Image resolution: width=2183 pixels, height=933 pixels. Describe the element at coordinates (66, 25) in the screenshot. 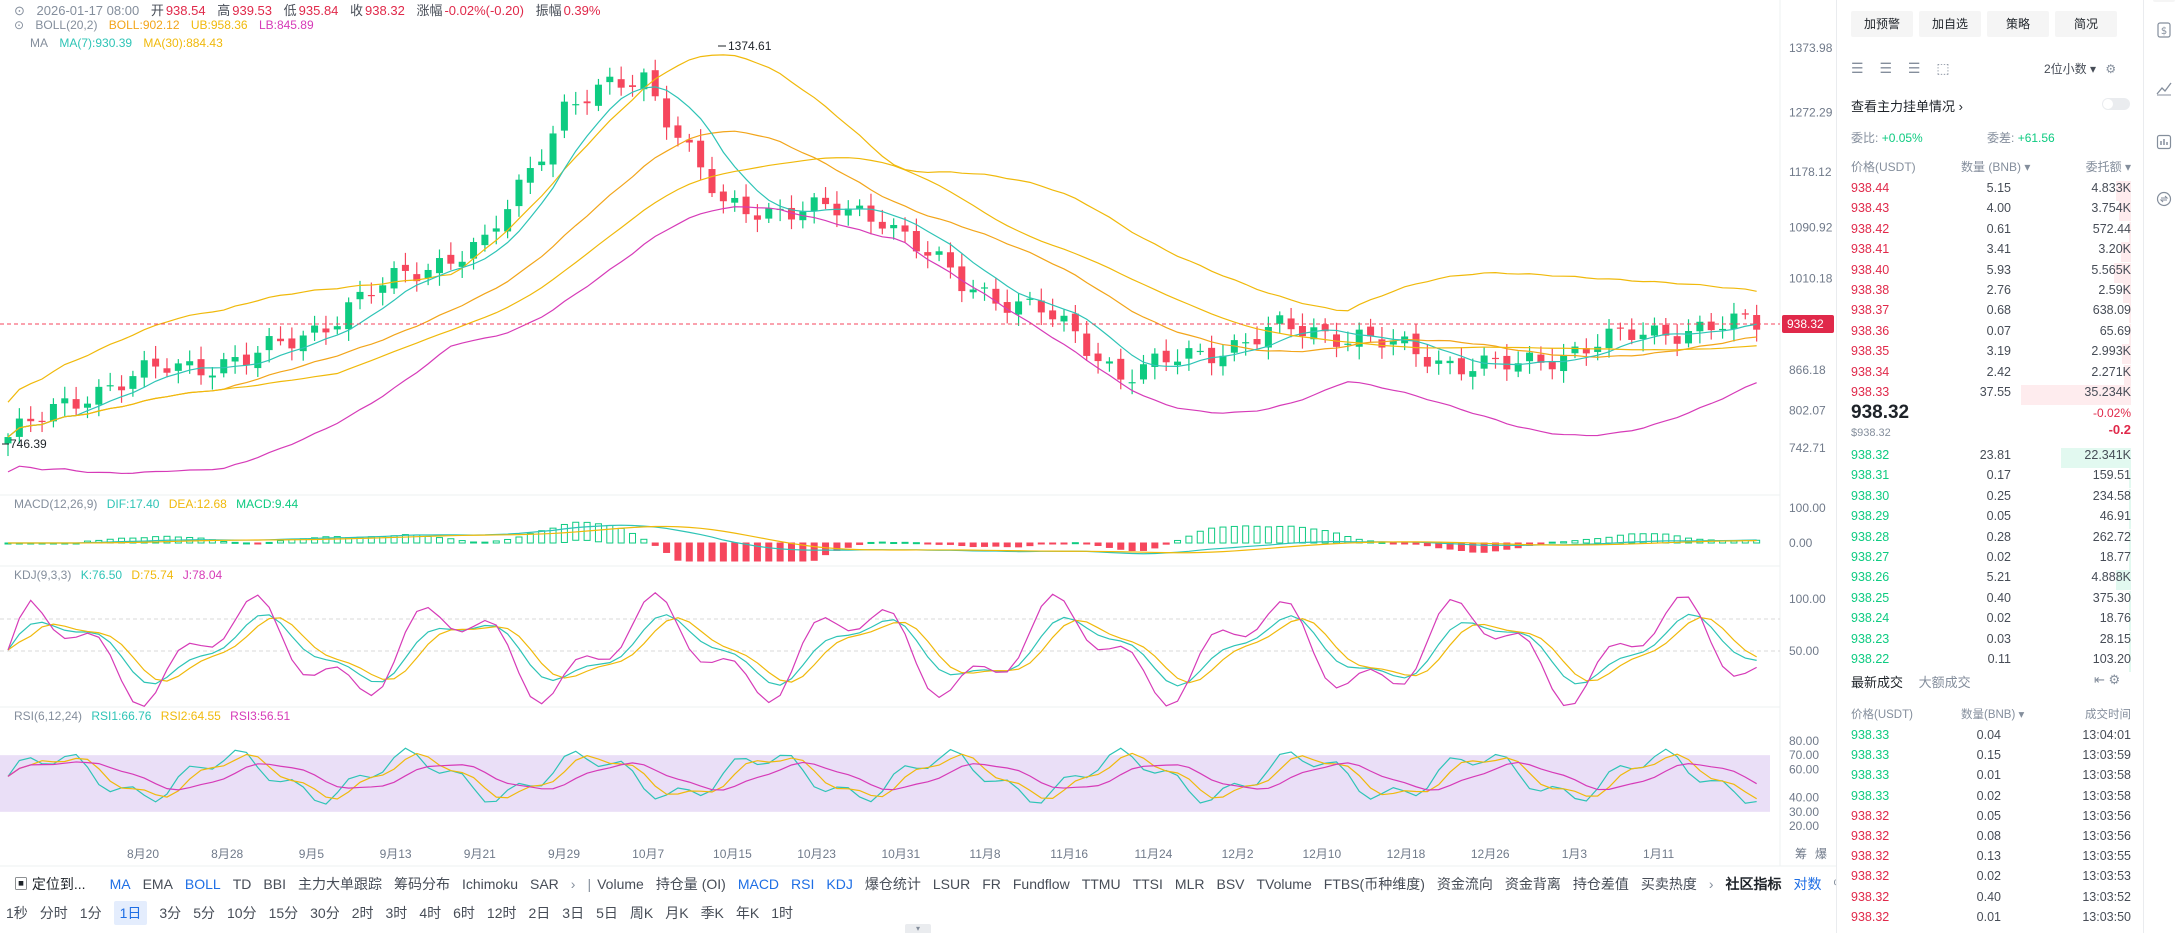

I see `boll-name: BOLL(20,2)` at that location.